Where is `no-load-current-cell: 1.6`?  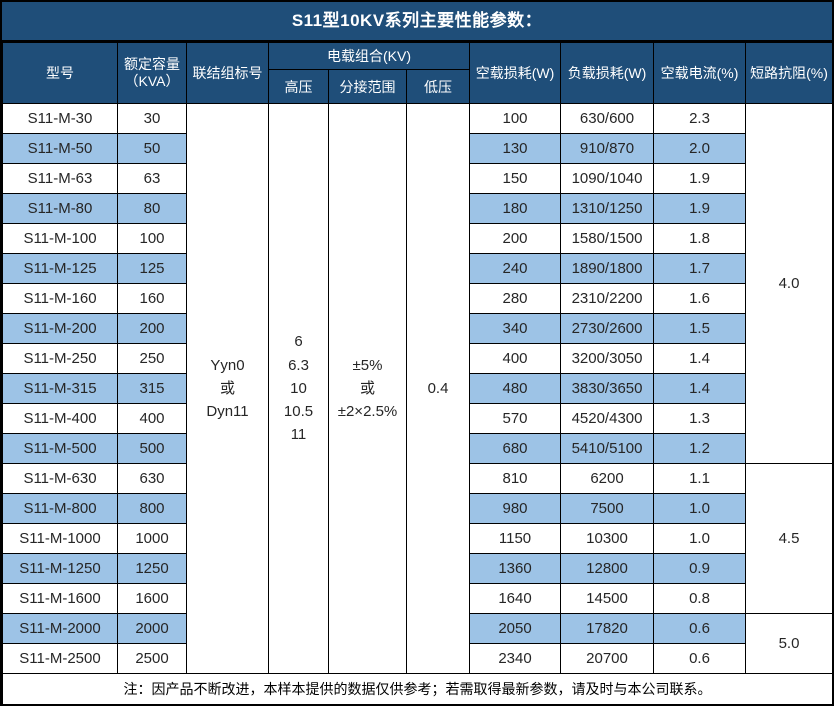
no-load-current-cell: 1.6 is located at coordinates (700, 298).